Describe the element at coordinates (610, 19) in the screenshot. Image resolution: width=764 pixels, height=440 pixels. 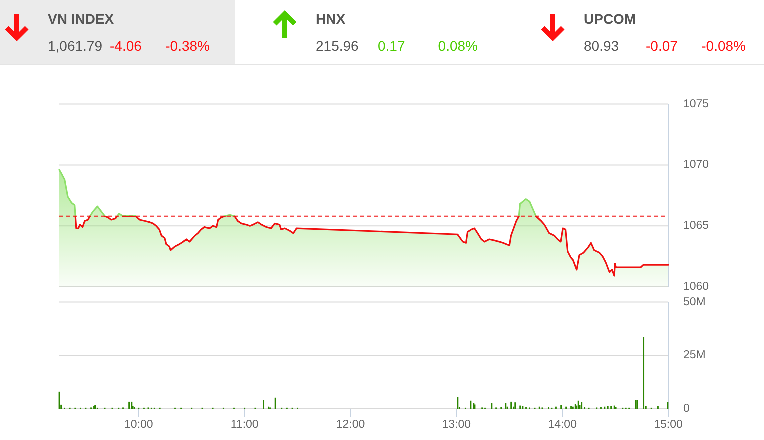
I see `category-label: UPCOM` at that location.